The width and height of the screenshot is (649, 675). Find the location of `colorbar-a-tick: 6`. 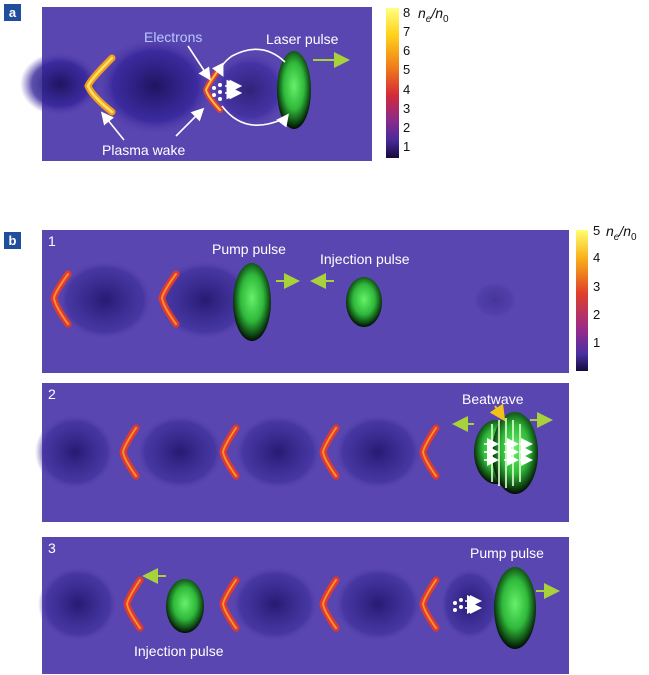

colorbar-a-tick: 6 is located at coordinates (407, 50).